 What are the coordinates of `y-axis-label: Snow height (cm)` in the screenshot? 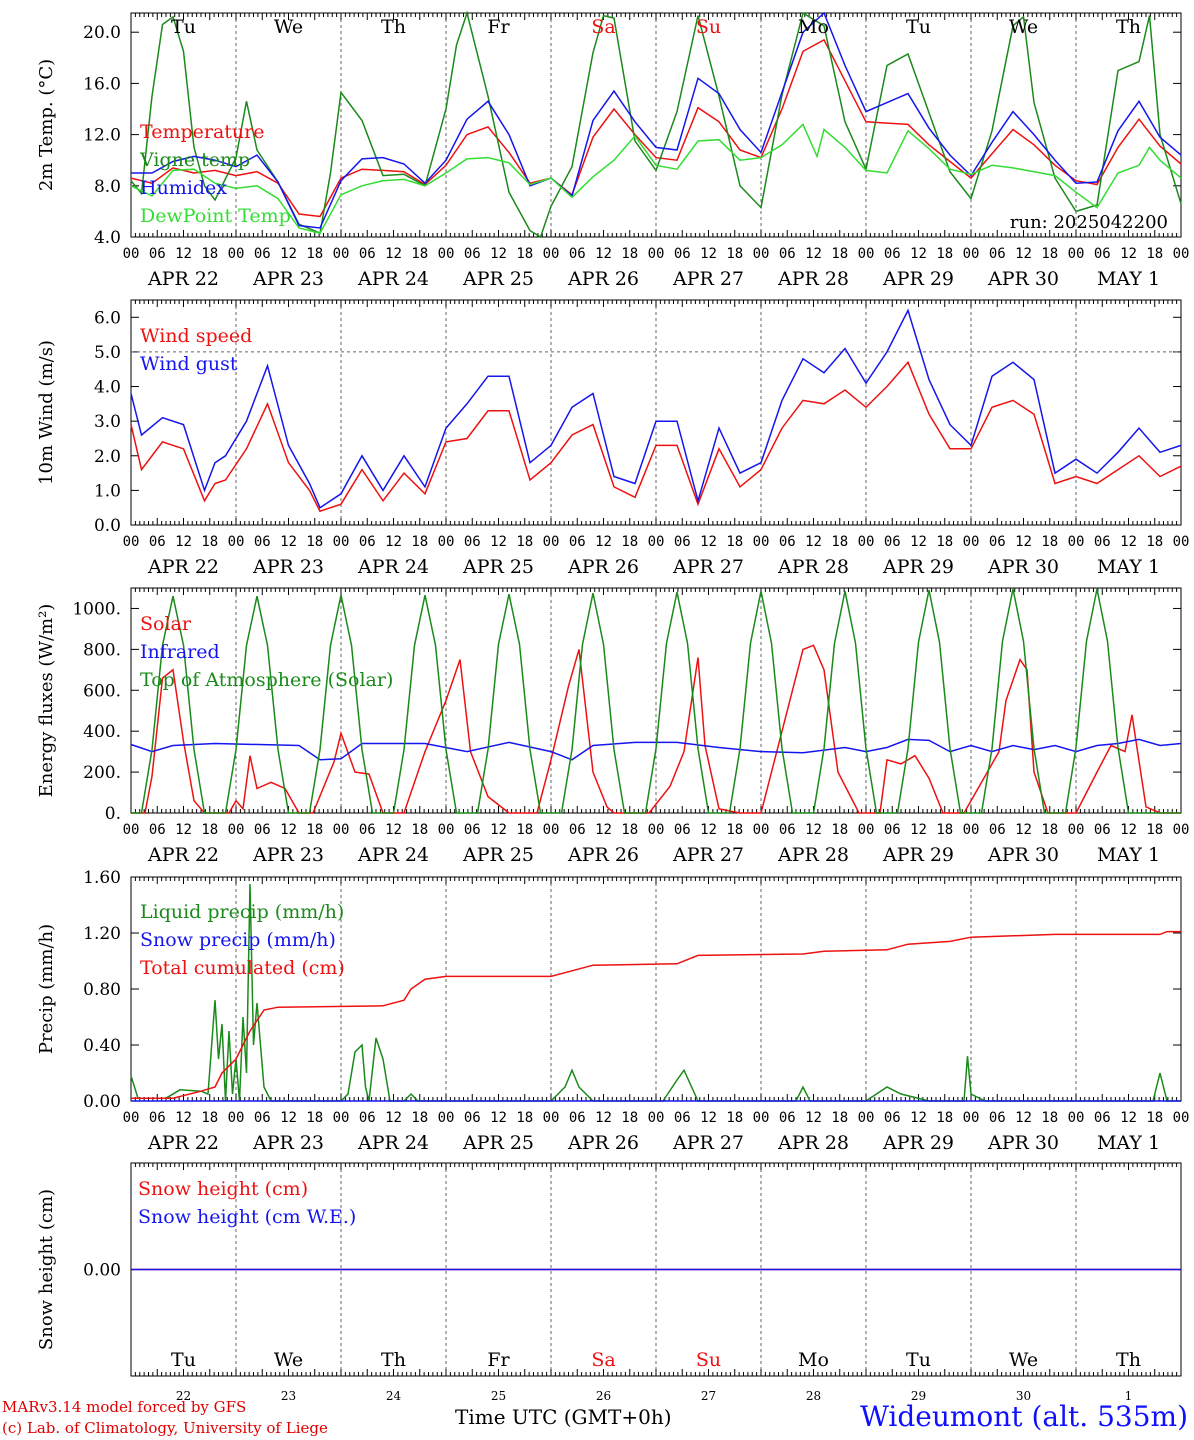 It's located at (46, 1269).